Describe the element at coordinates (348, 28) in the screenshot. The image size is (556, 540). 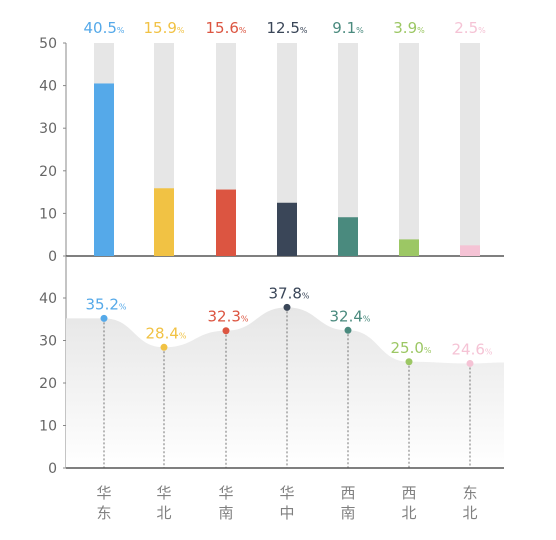
I see `bar-value-label: 9.1%` at that location.